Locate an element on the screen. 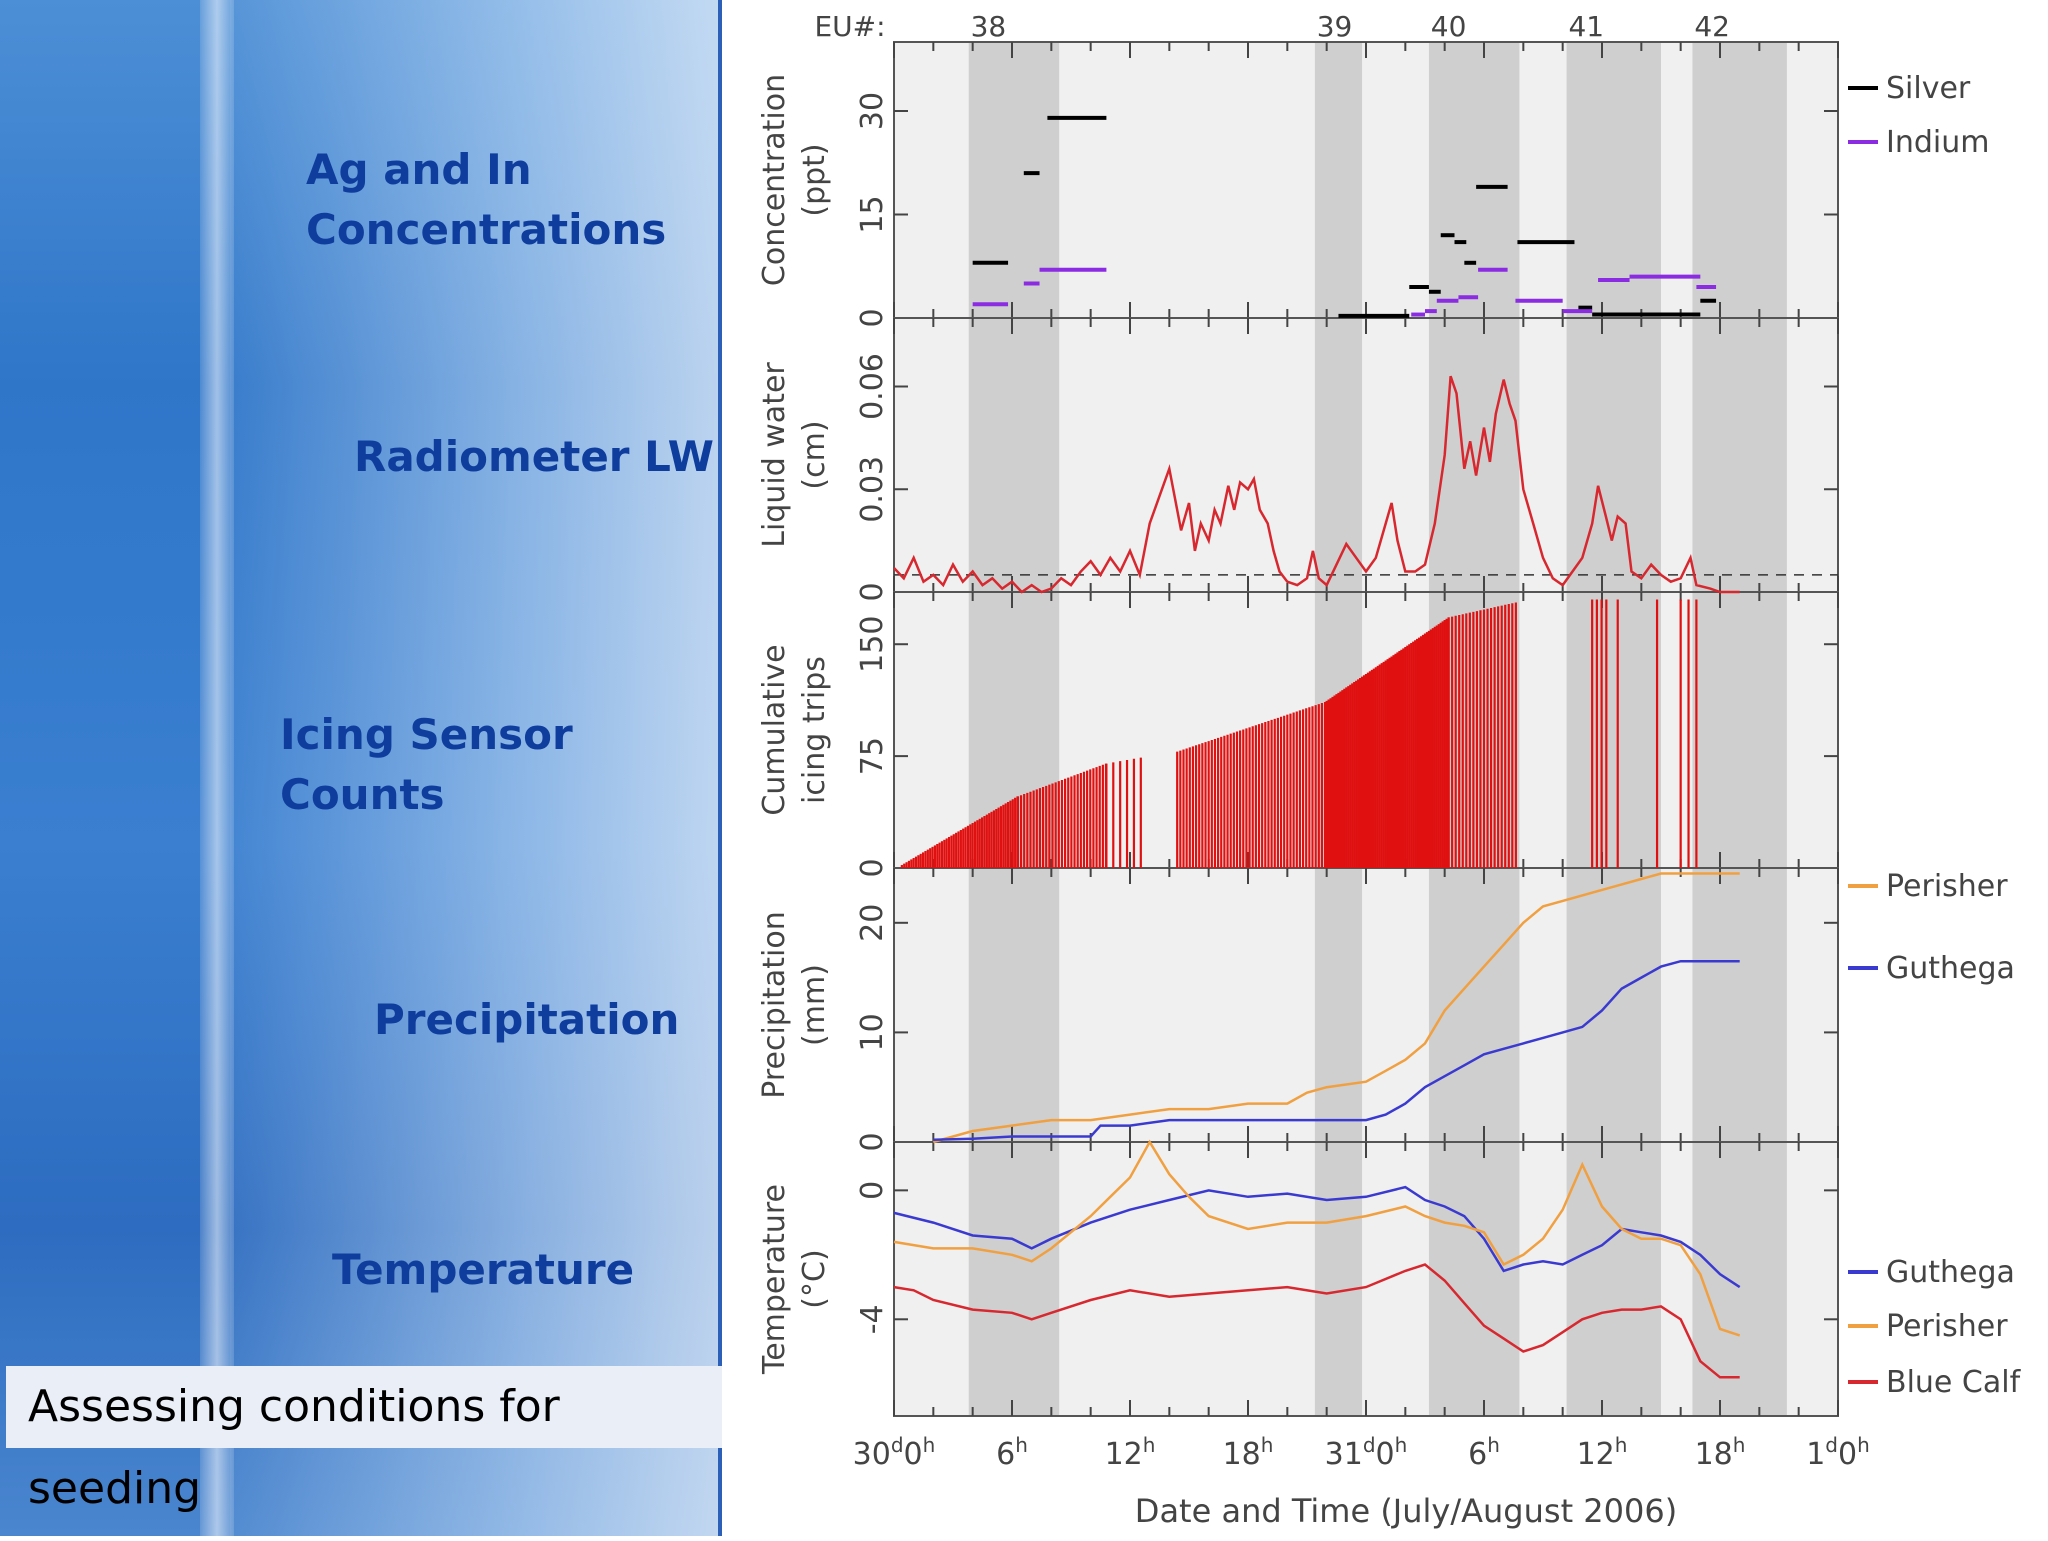  label-radiometer-lw: Radiometer LW is located at coordinates (534, 456).